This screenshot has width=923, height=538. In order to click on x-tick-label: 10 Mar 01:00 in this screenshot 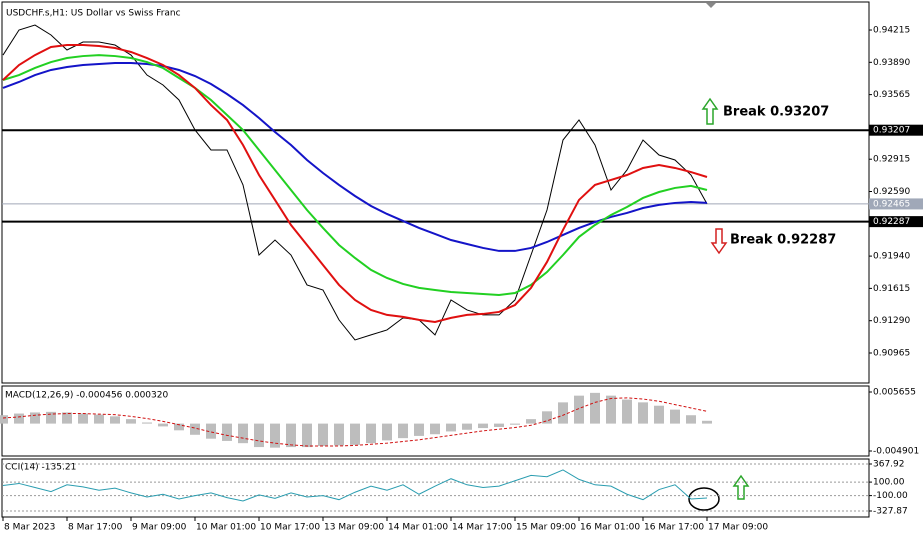, I will do `click(226, 528)`.